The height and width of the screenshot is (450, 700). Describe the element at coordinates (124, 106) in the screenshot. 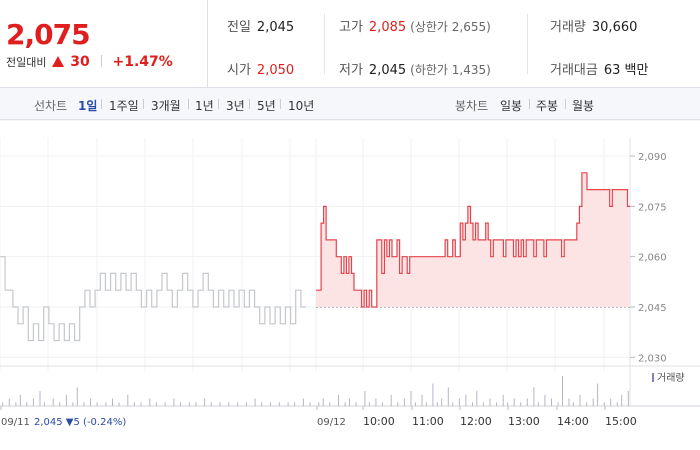

I see `tab-1week: 1주일` at that location.